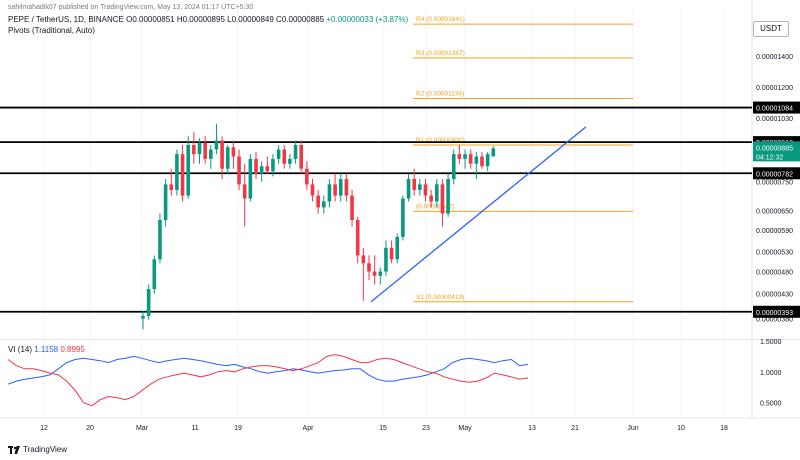 The height and width of the screenshot is (460, 800). Describe the element at coordinates (45, 449) in the screenshot. I see `tradingview-brand: TradingView` at that location.